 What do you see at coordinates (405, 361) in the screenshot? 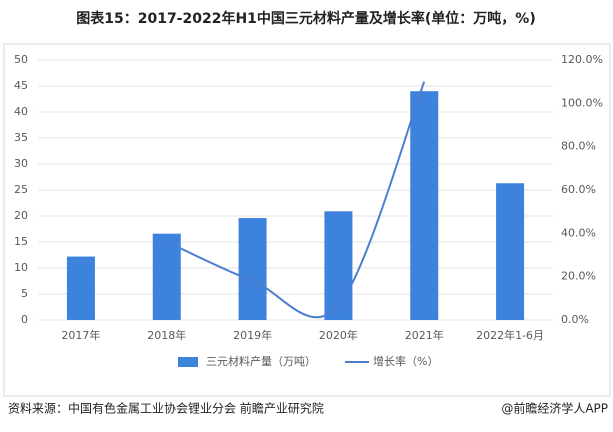
I see `legend-label: 增长率（%）` at bounding box center [405, 361].